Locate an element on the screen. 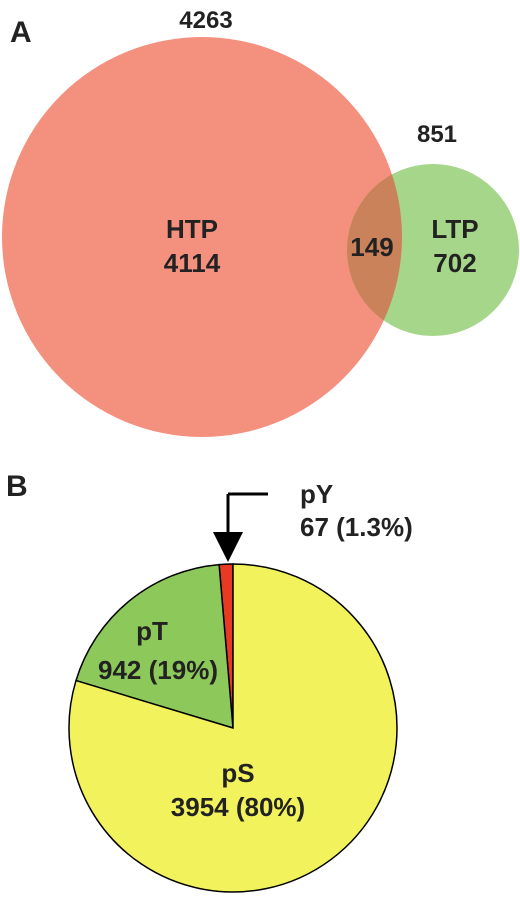 This screenshot has width=520, height=899. pt-label: pT is located at coordinates (152, 631).